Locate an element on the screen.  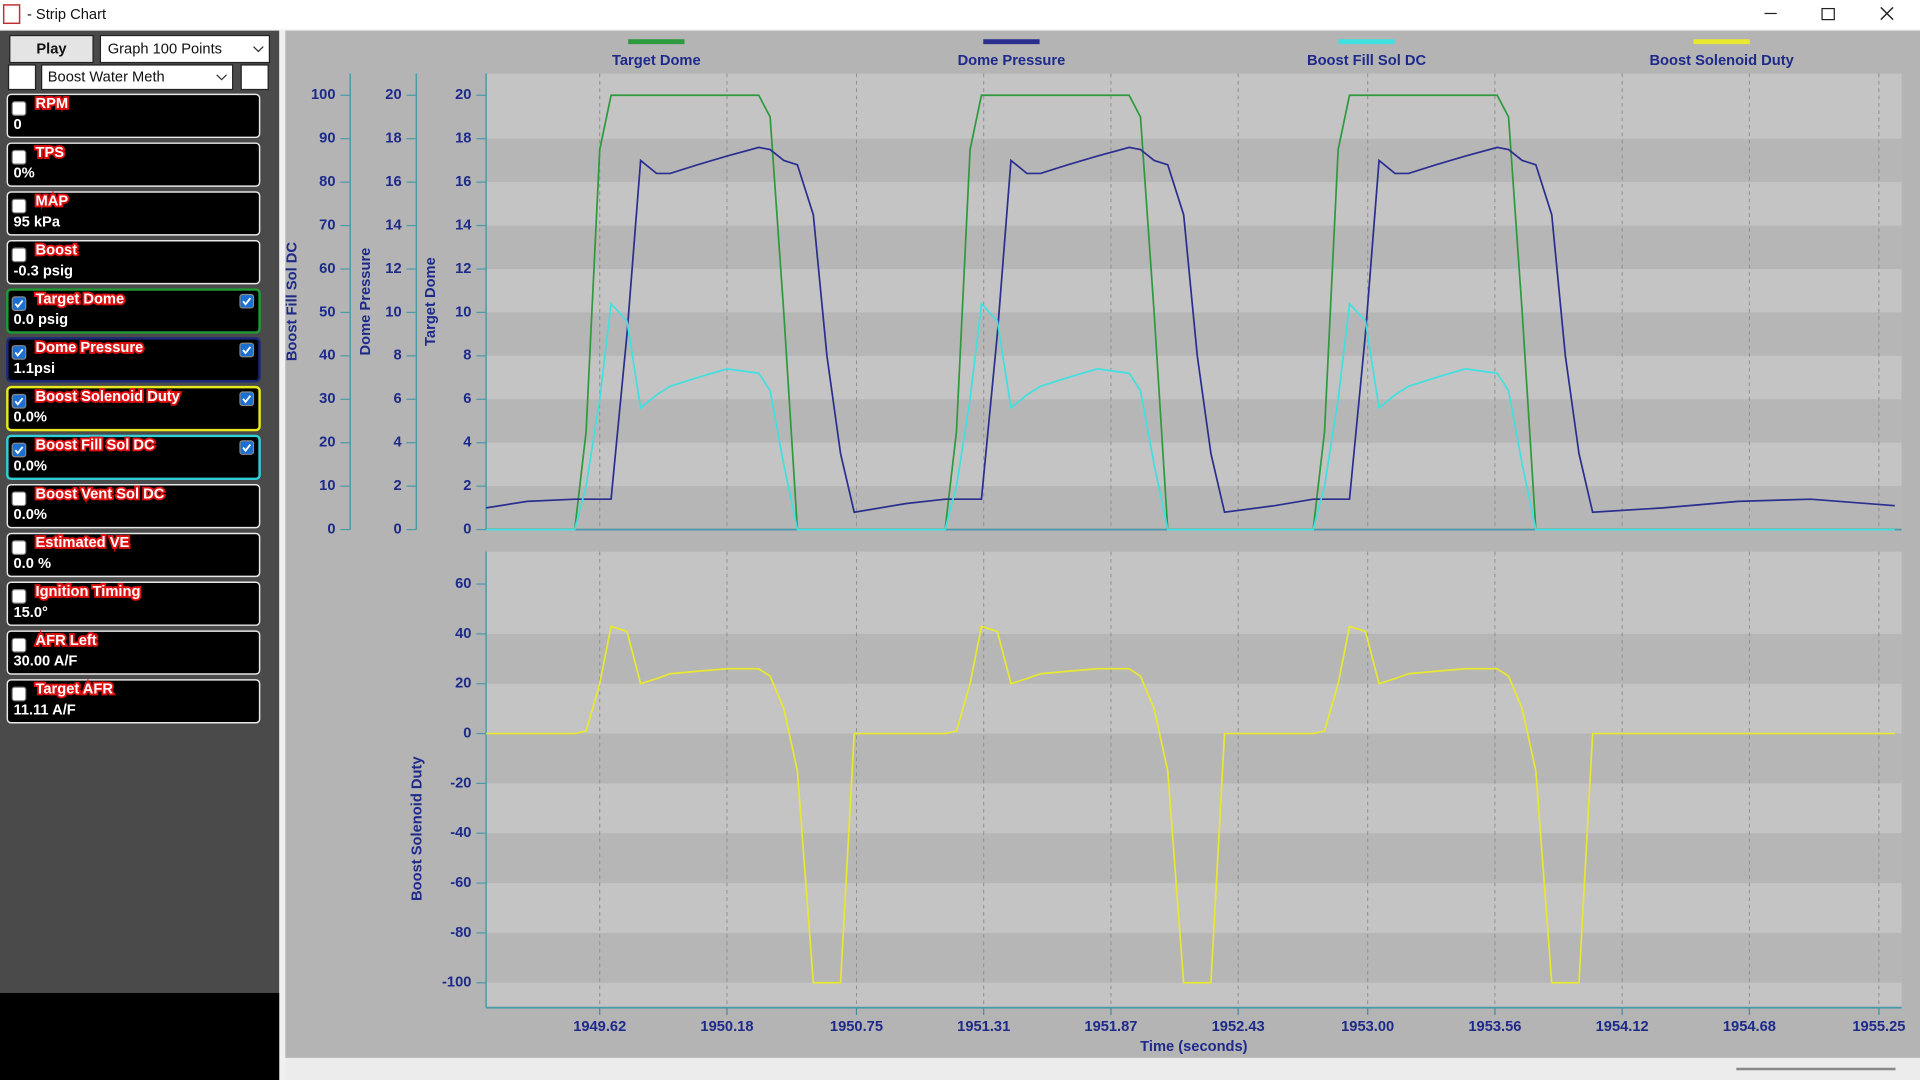
x-tick-label: 1951.31 is located at coordinates (983, 1027).